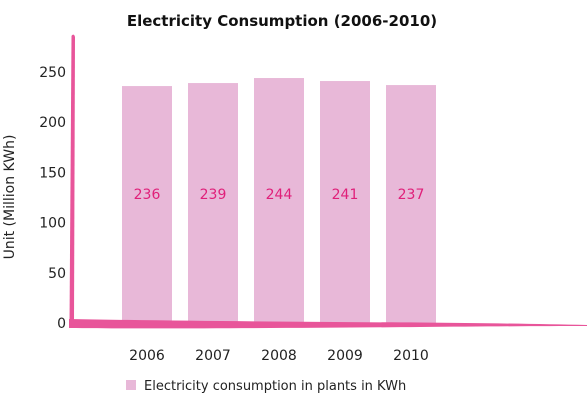 This screenshot has height=396, width=587. What do you see at coordinates (328, 324) in the screenshot?
I see `x-axis-line` at bounding box center [328, 324].